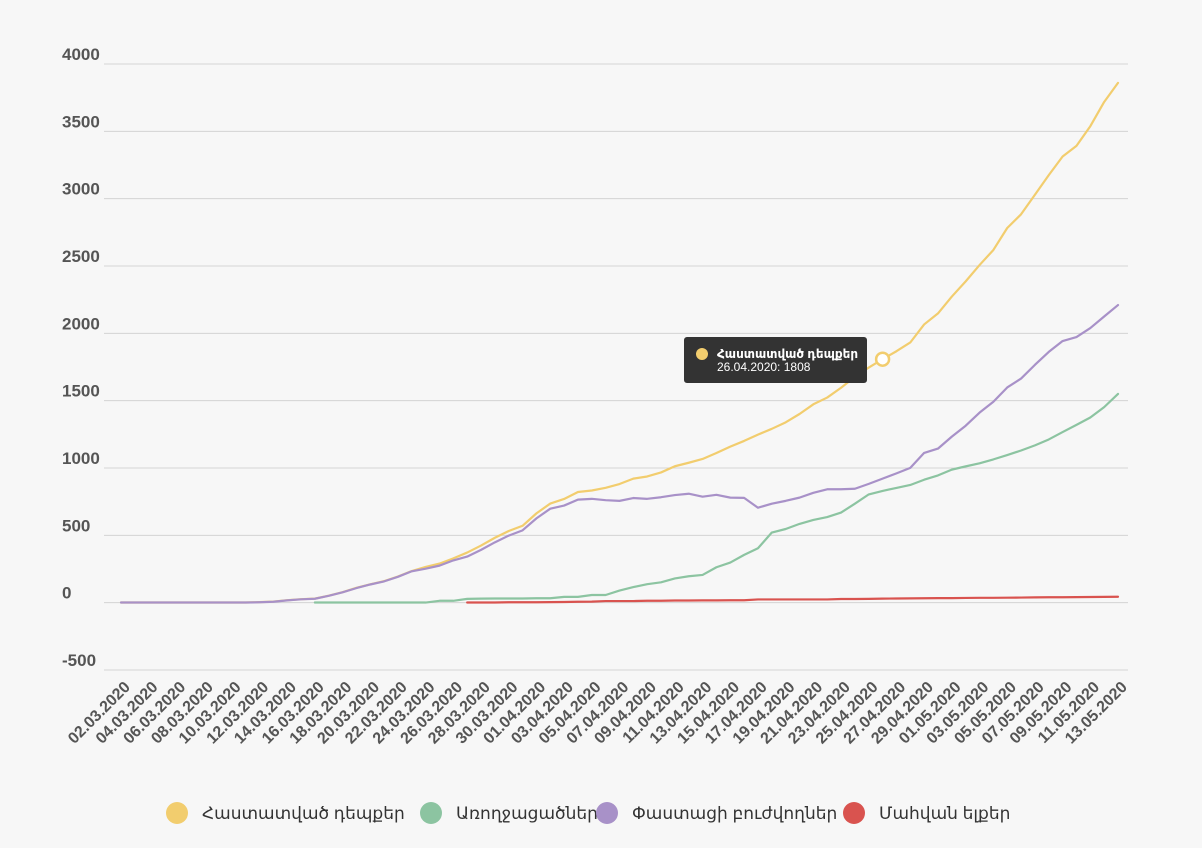  What do you see at coordinates (81, 357) in the screenshot?
I see `y-axis: 4000 3500 3000 2500 2000 1500 1000 500 0 -500` at bounding box center [81, 357].